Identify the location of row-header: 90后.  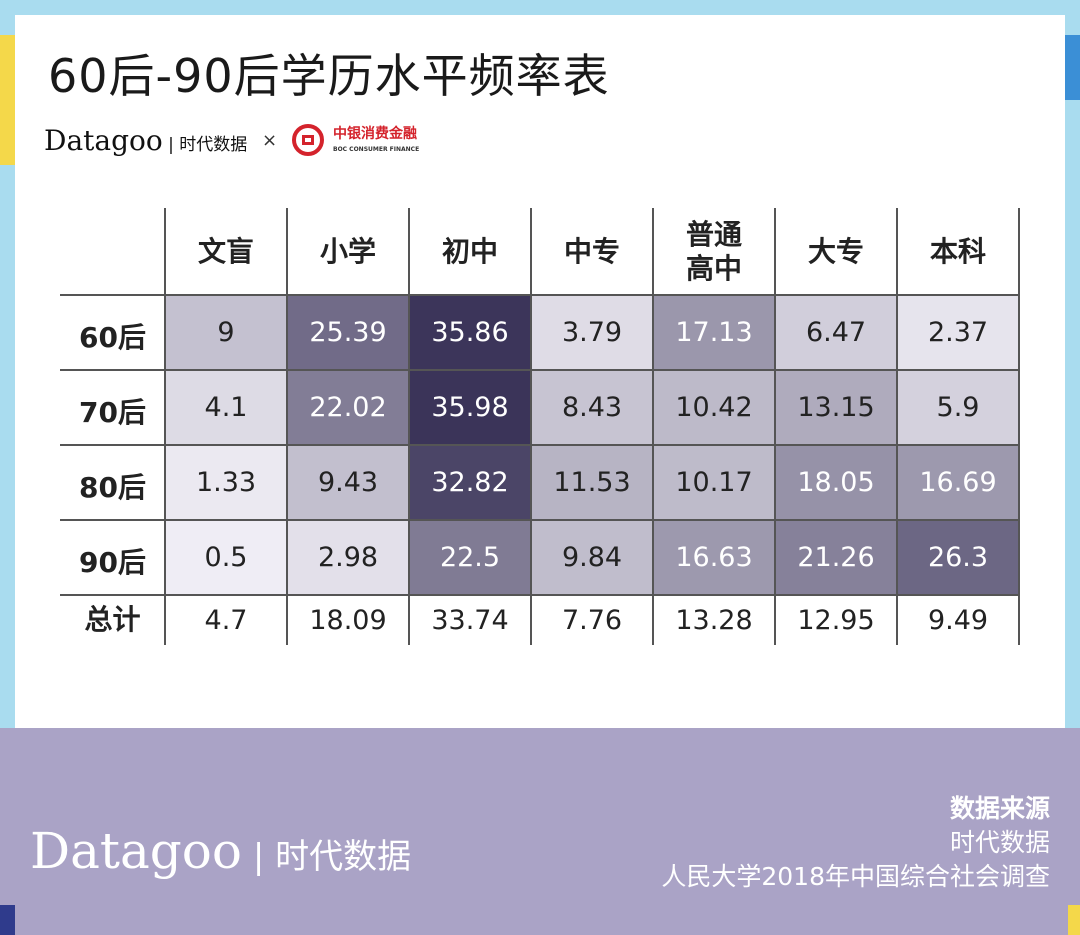
(112, 562).